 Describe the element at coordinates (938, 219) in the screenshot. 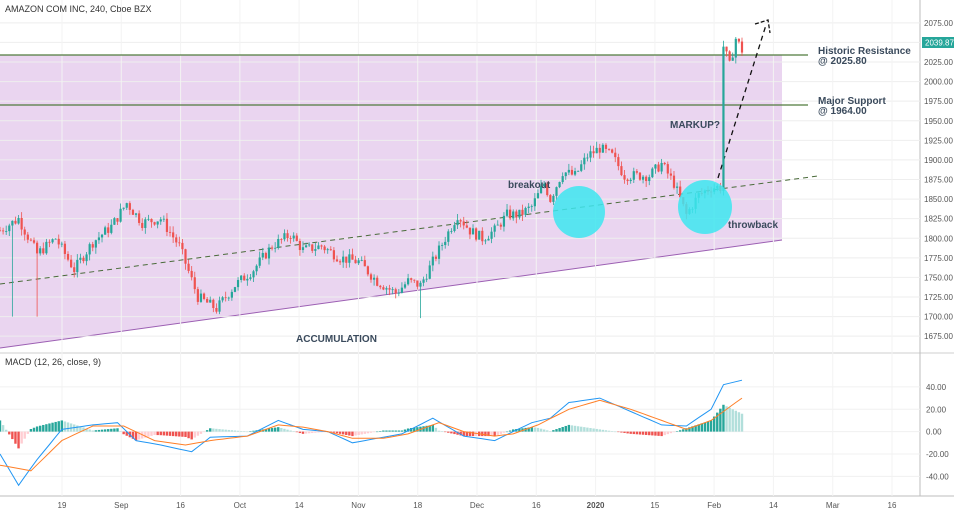

I see `price-tick-label: 1825.00` at that location.